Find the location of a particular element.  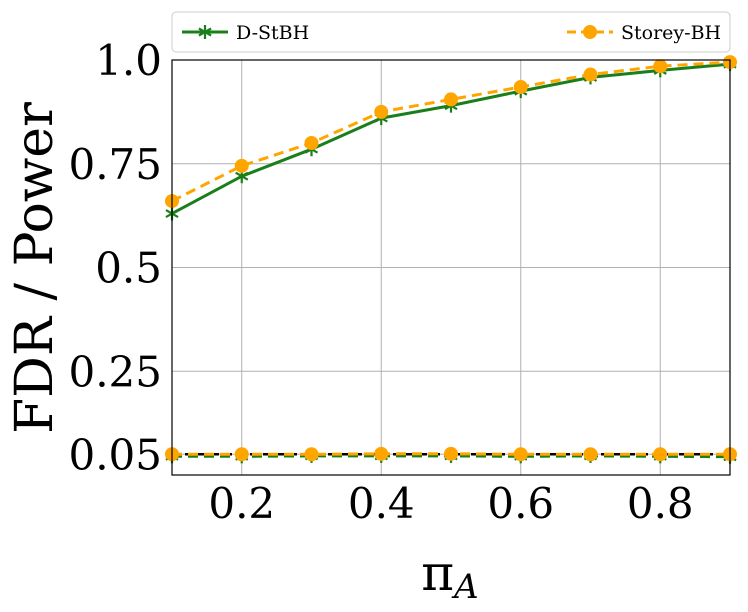

x-axis-label: πA is located at coordinates (449, 575).